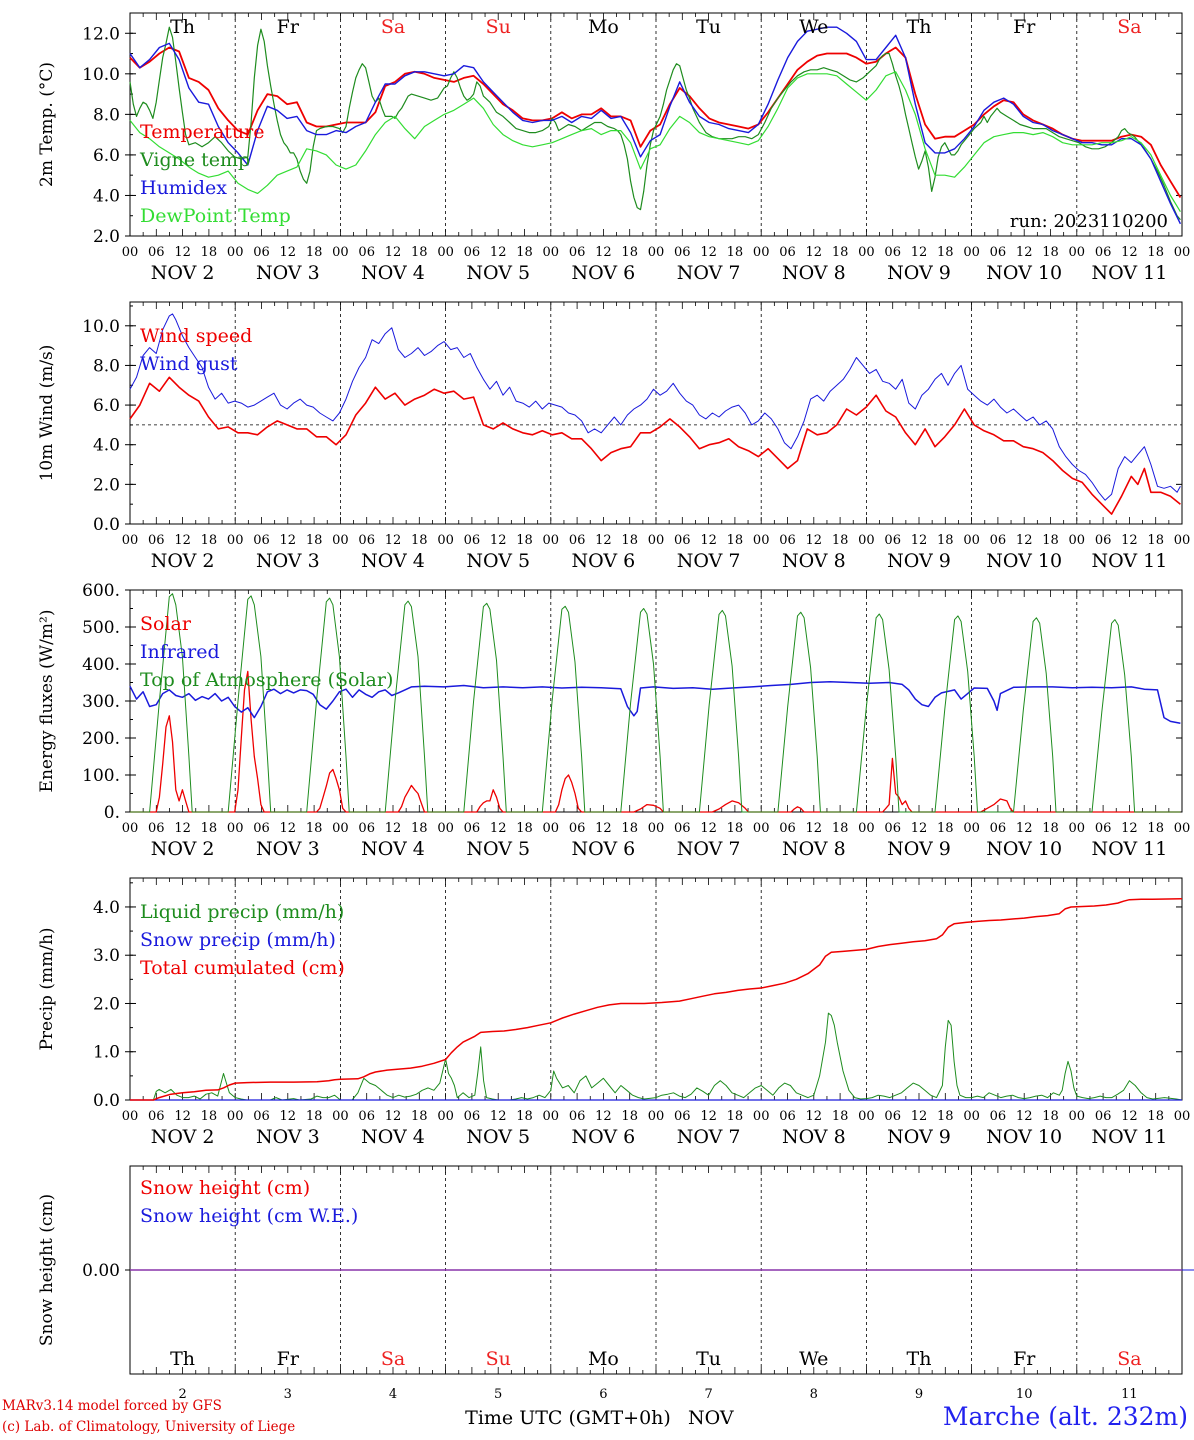 This screenshot has height=1440, width=1194. I want to click on date-label: NOV 3, so click(288, 561).